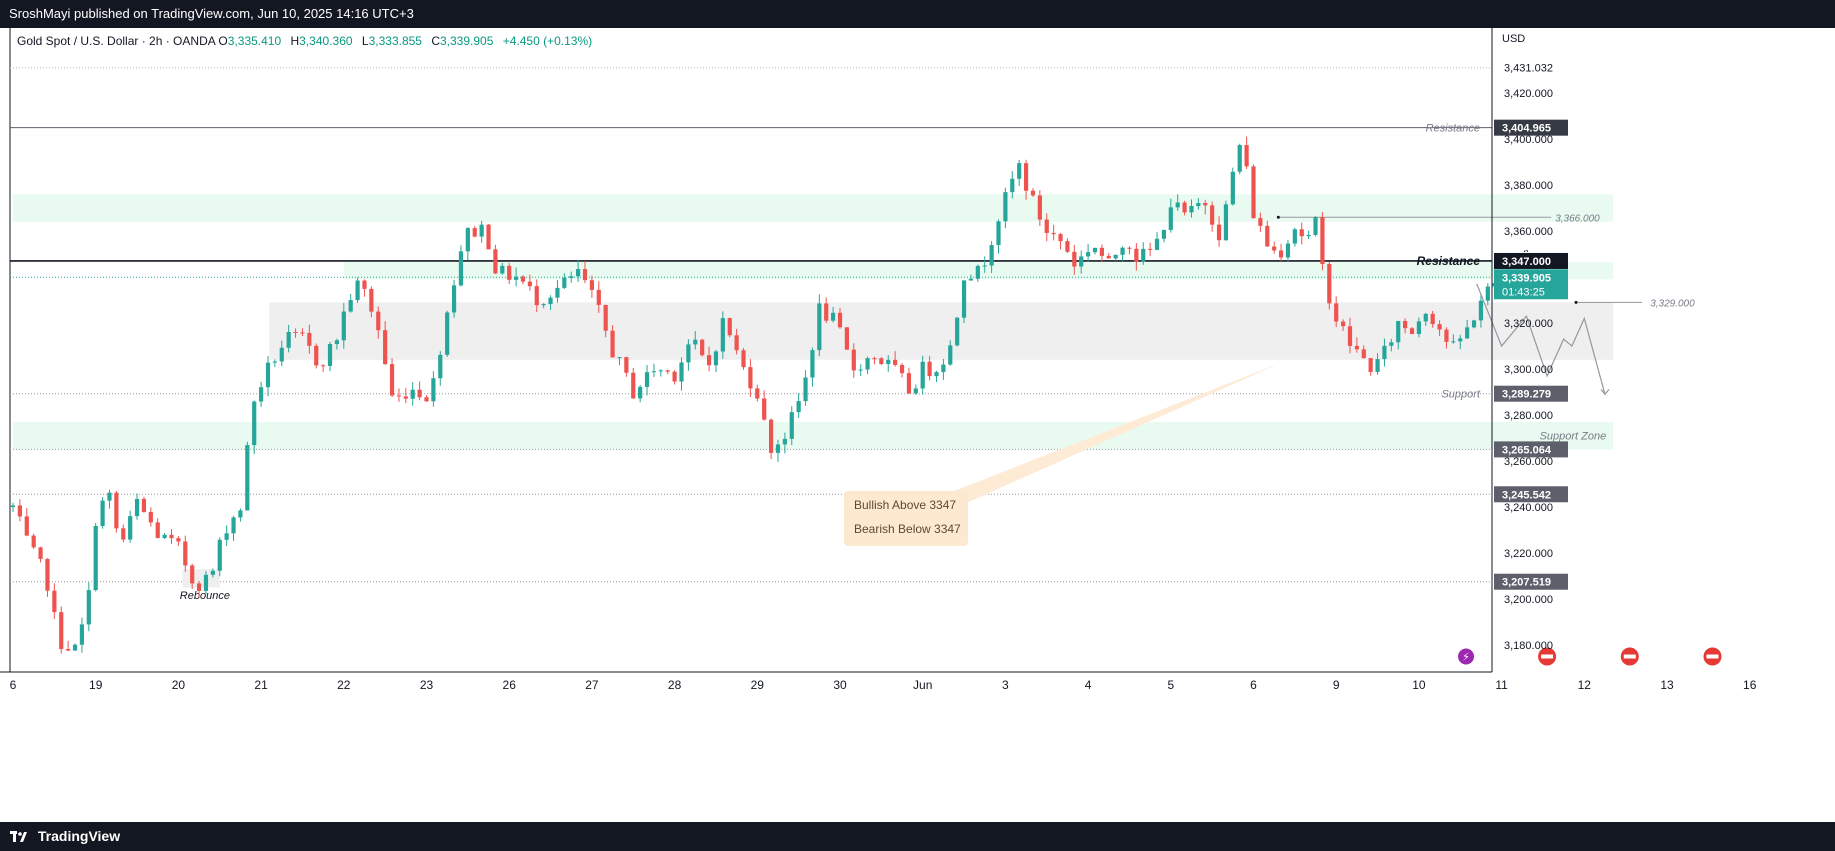 Image resolution: width=1835 pixels, height=851 pixels. I want to click on level-3329-text: 3,329.000, so click(1672, 303).